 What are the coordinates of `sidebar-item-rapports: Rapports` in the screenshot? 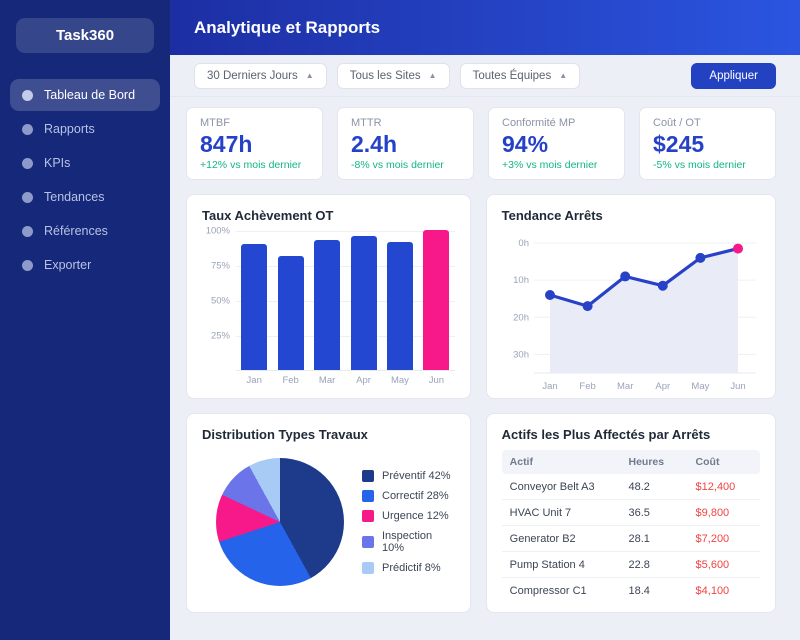 It's located at (85, 129).